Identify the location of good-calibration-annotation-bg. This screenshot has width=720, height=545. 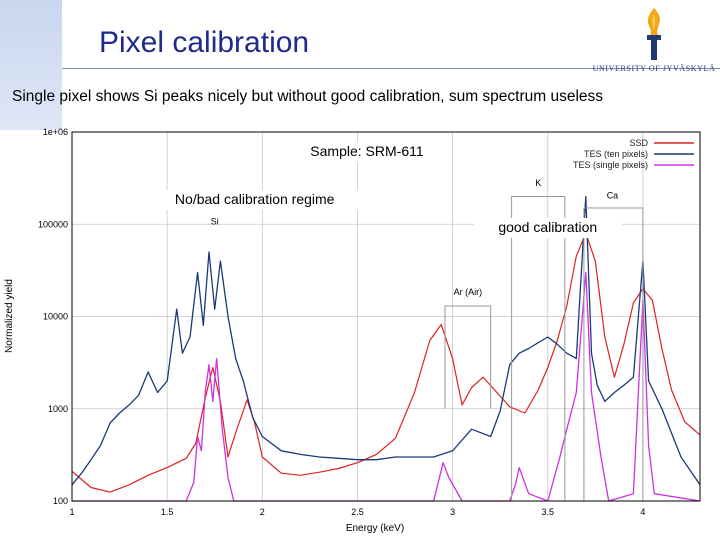
(547, 228).